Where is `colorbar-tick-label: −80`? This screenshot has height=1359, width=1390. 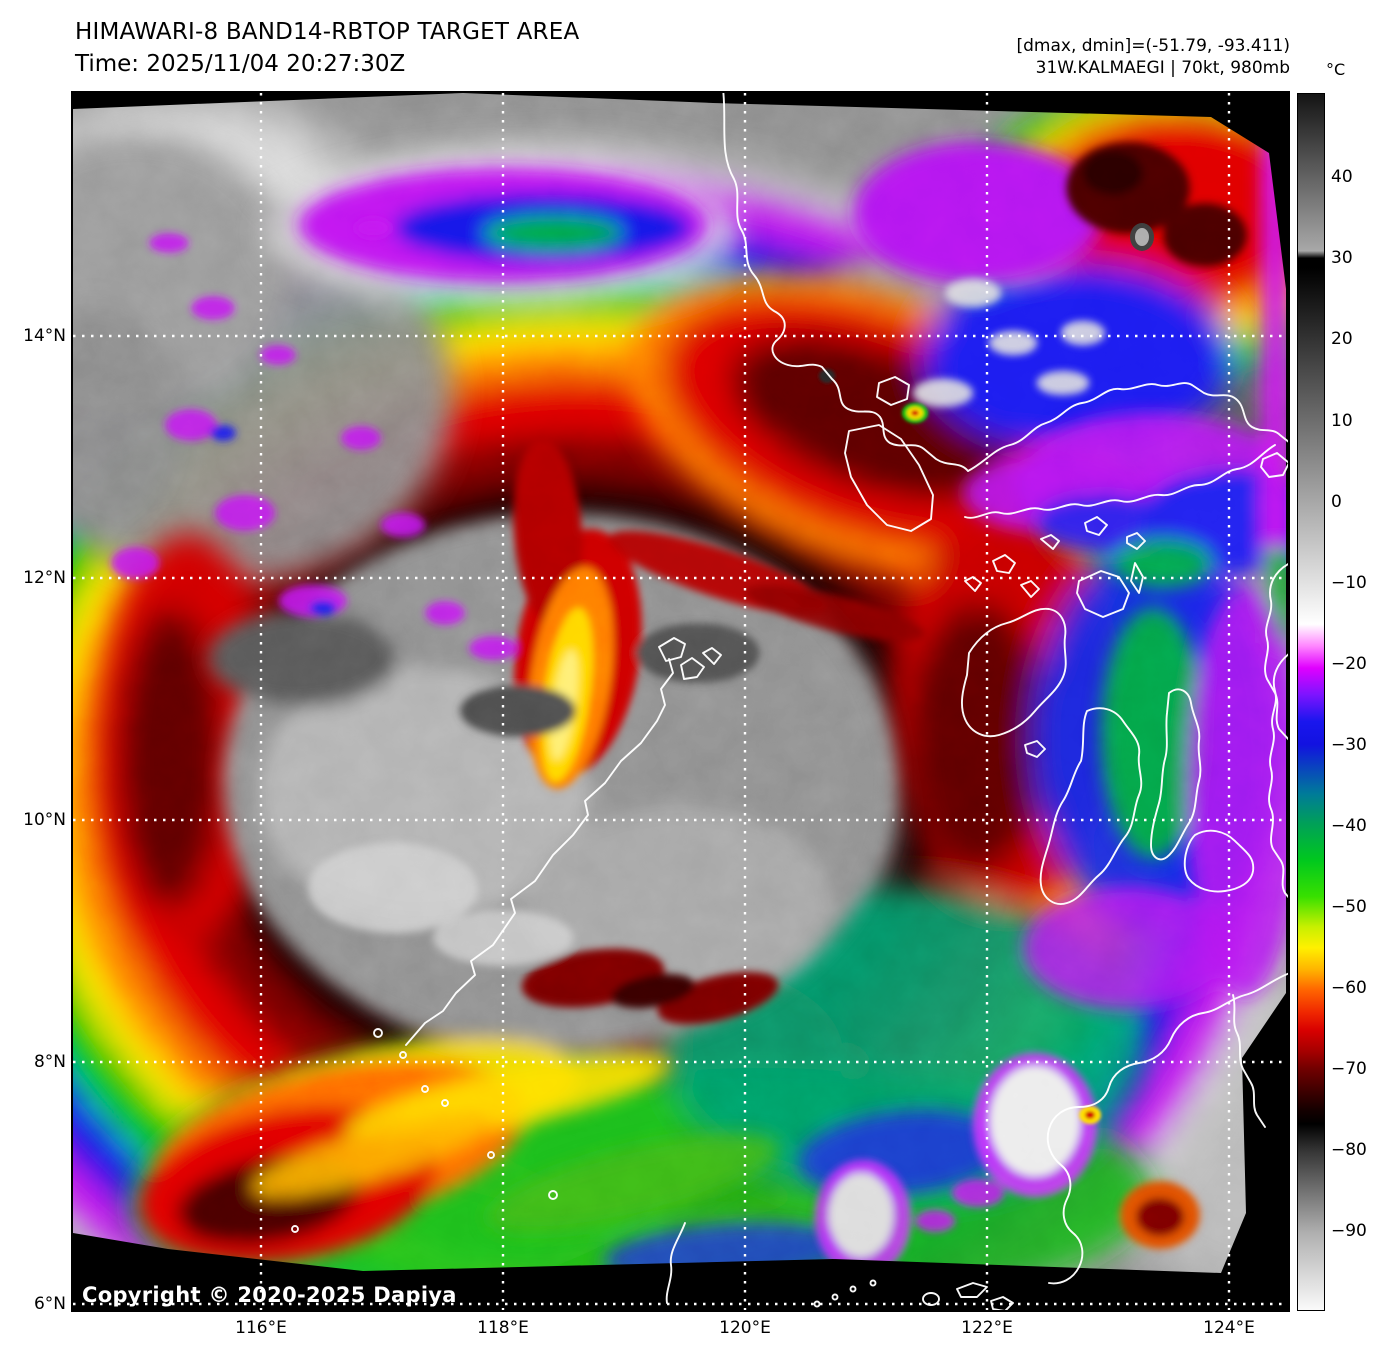 colorbar-tick-label: −80 is located at coordinates (1349, 1150).